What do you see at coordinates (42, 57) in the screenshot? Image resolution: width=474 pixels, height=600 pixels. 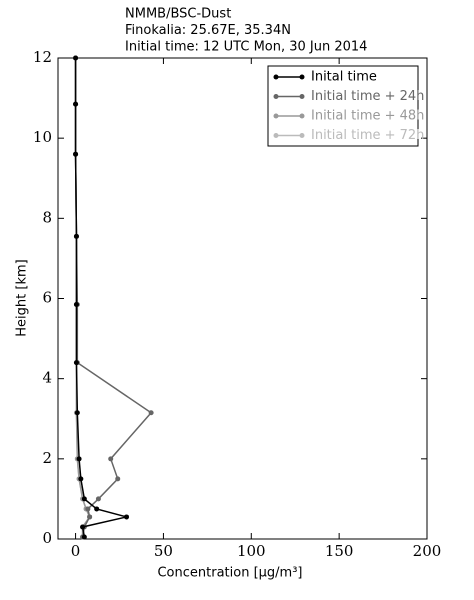 I see `y-tick-label: 12` at bounding box center [42, 57].